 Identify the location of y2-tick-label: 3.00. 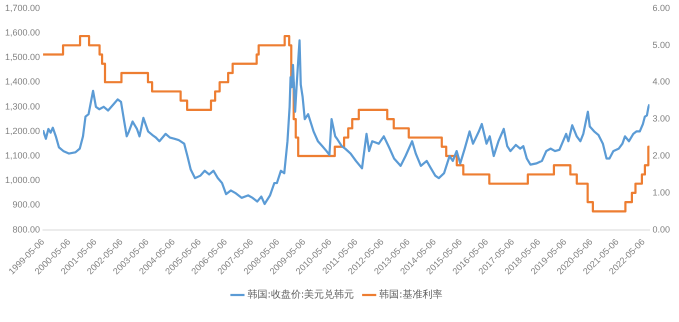
(661, 119).